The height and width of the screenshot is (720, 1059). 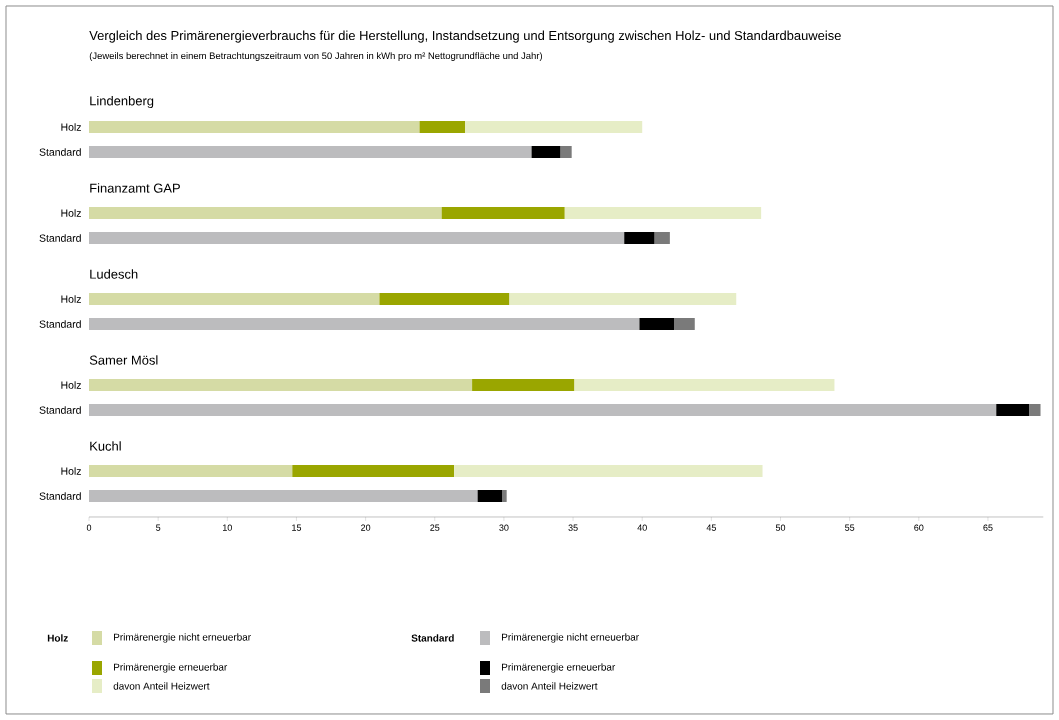 What do you see at coordinates (316, 56) in the screenshot?
I see `chart-subtitle: (Jeweils berechnet in einem Betrachtungszeitraum von 50 Jahren in kWh pro m² Nettogrundfläche und Jahr)` at bounding box center [316, 56].